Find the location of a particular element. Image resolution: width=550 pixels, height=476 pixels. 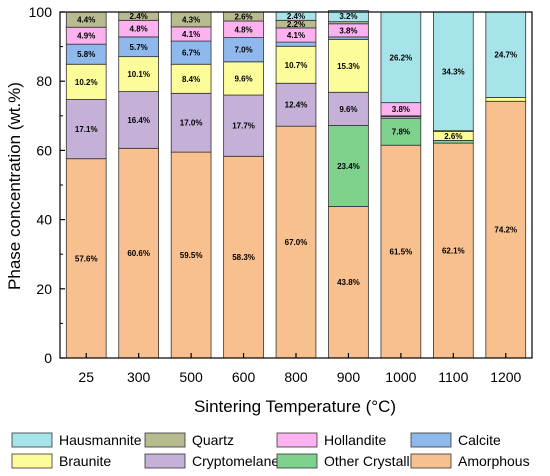

legend-swatch-calcite is located at coordinates (431, 440).